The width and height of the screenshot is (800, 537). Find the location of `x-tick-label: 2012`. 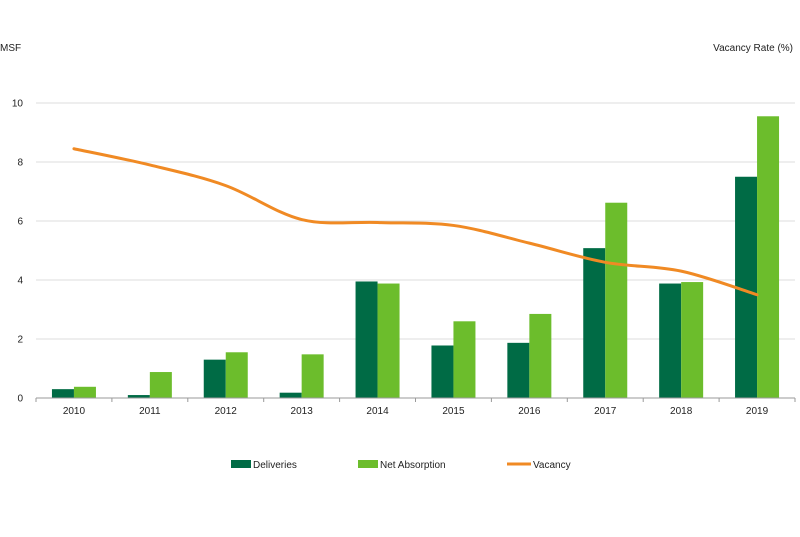

x-tick-label: 2012 is located at coordinates (226, 411).